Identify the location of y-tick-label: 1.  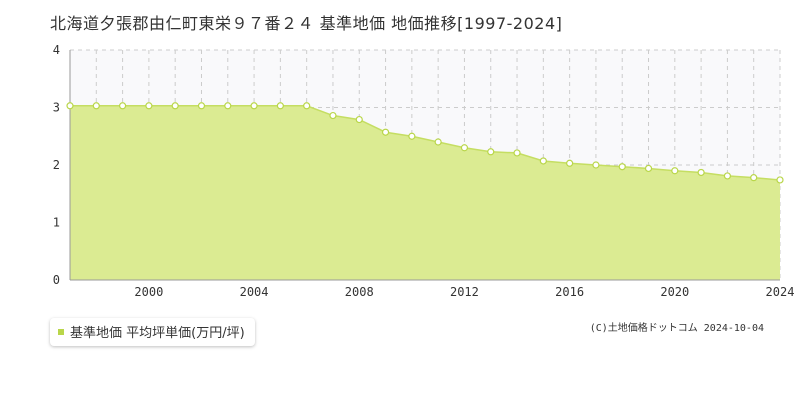
(56, 223).